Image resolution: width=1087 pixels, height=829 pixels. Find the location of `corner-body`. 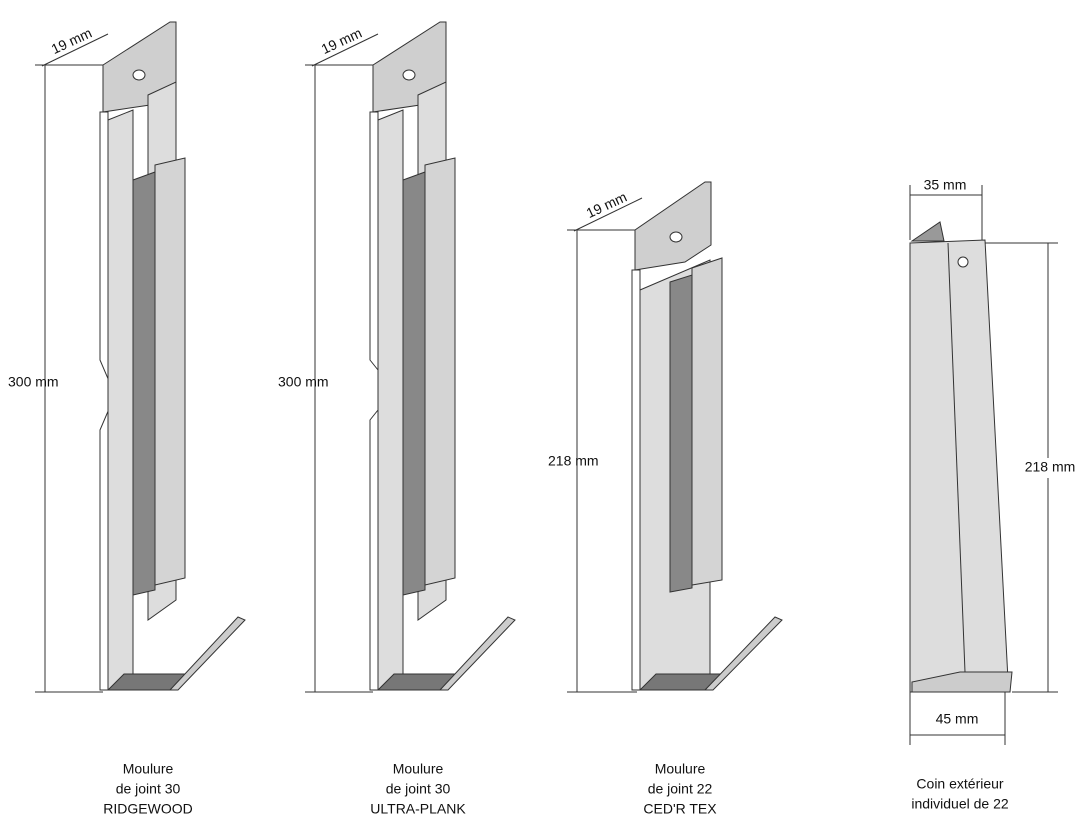

corner-body is located at coordinates (960, 466).